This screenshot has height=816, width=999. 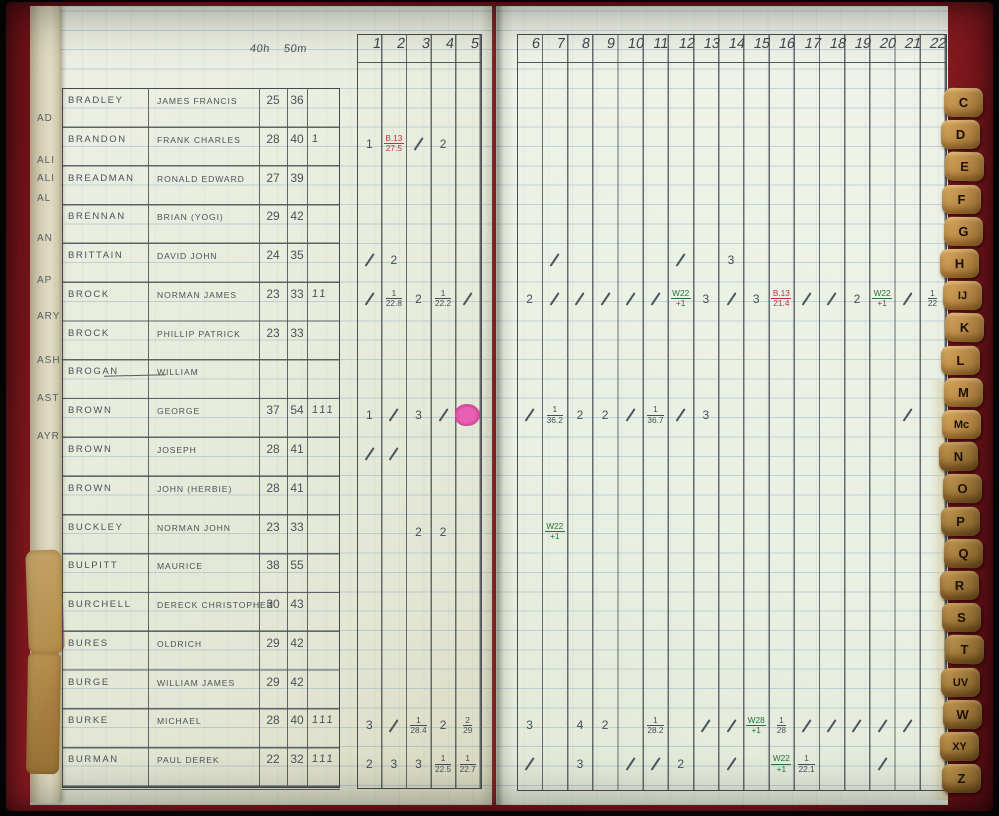 What do you see at coordinates (468, 729) in the screenshot?
I see `fraction-bottom: 29` at bounding box center [468, 729].